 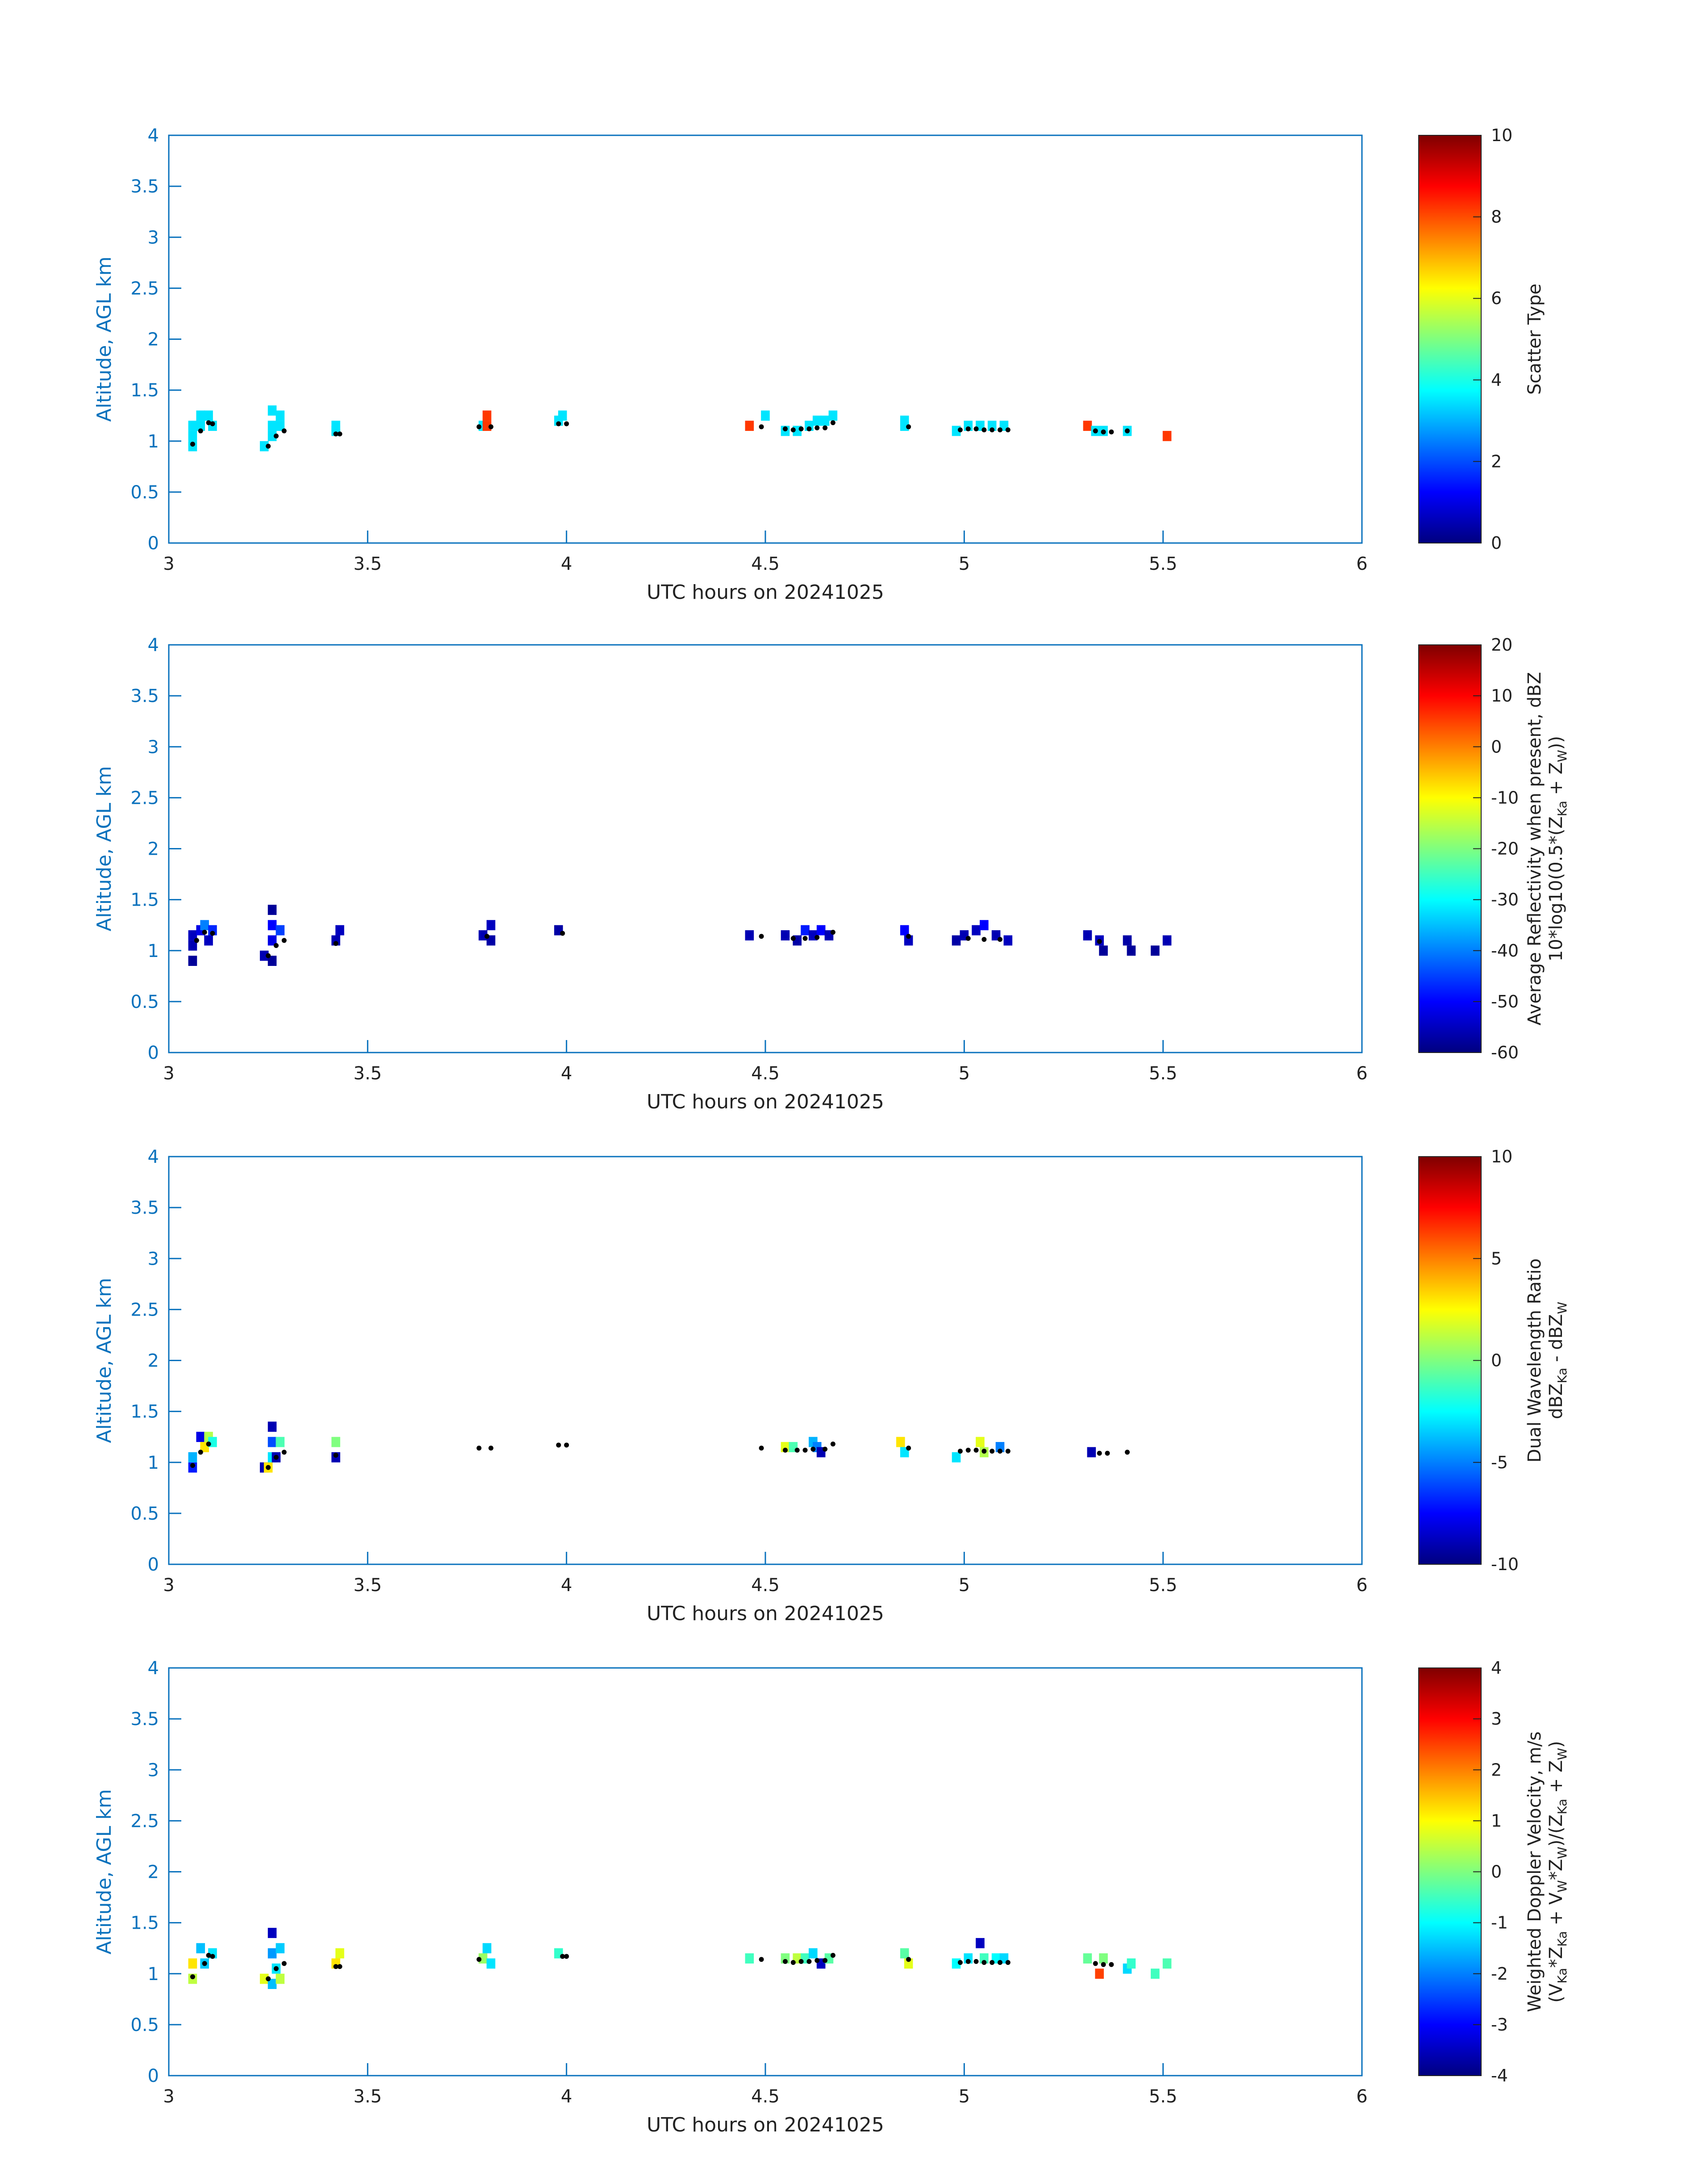 I want to click on colorbar-label-line-2: dBZKa - dBZW, so click(x=1558, y=1360).